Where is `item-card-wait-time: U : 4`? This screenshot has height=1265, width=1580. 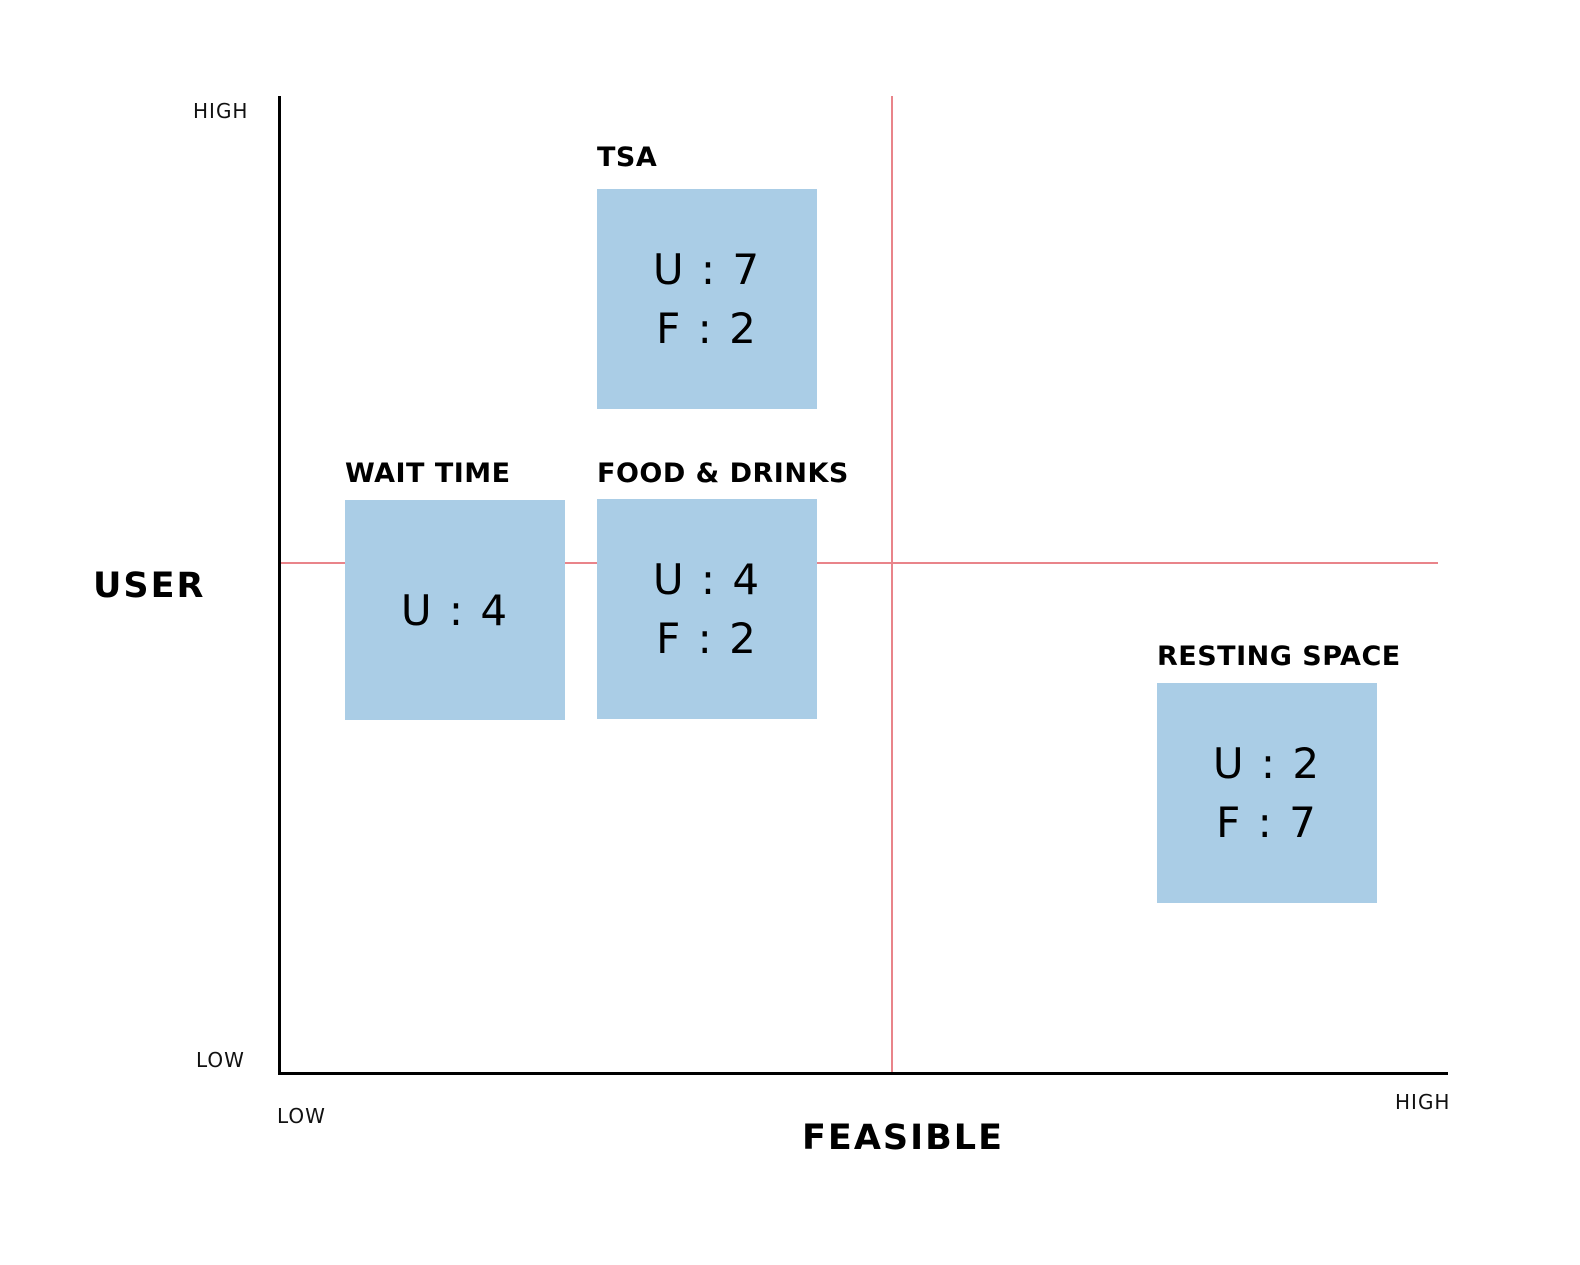
item-card-wait-time: U : 4 is located at coordinates (455, 610).